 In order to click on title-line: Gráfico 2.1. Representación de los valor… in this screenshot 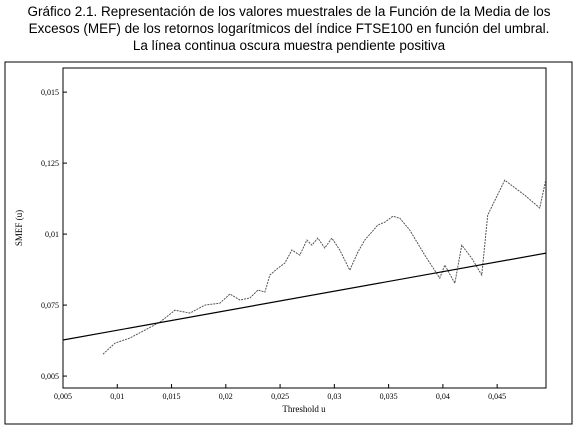, I will do `click(288, 11)`.